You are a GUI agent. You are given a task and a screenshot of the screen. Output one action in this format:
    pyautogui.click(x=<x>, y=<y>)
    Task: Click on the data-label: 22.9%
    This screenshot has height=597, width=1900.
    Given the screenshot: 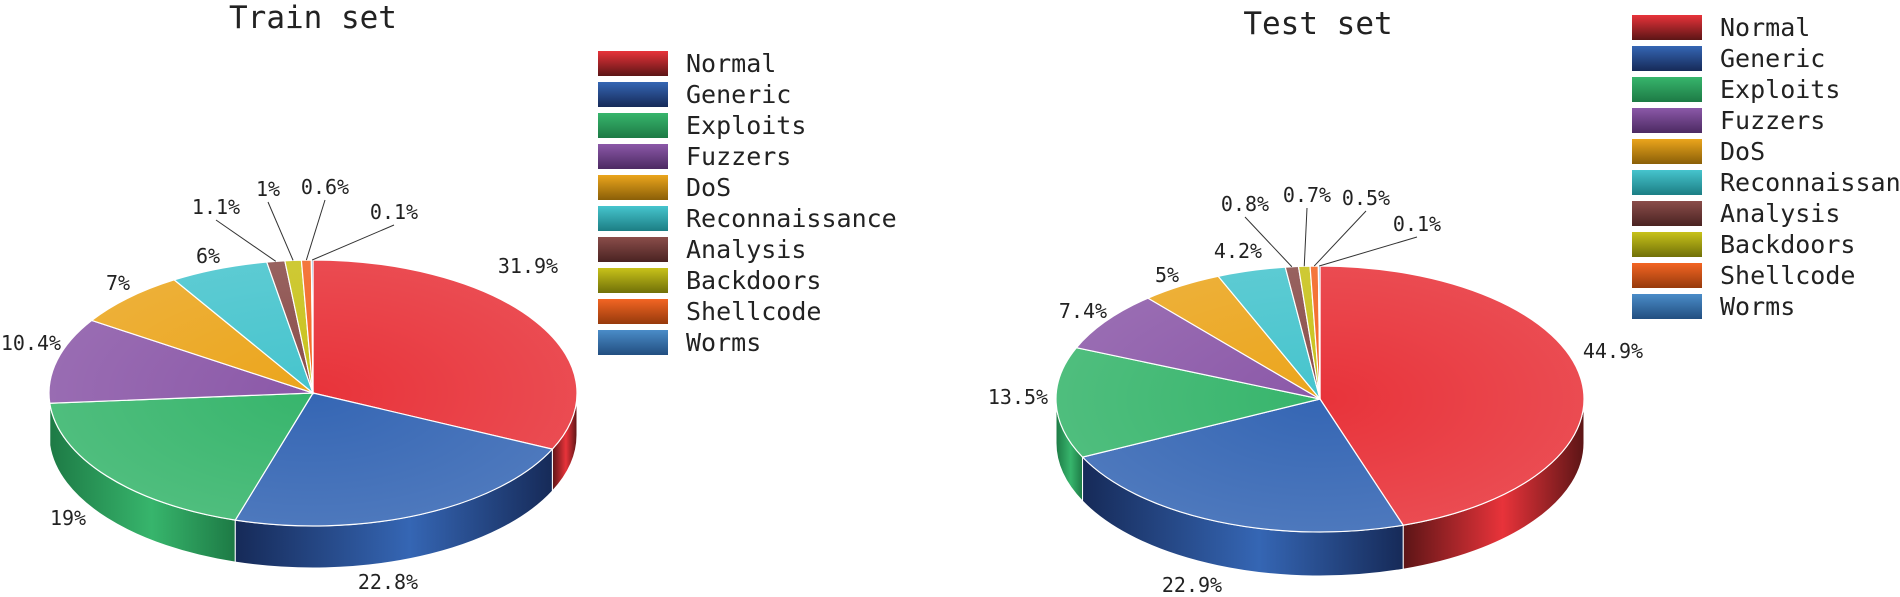 What is the action you would take?
    pyautogui.click(x=1192, y=585)
    